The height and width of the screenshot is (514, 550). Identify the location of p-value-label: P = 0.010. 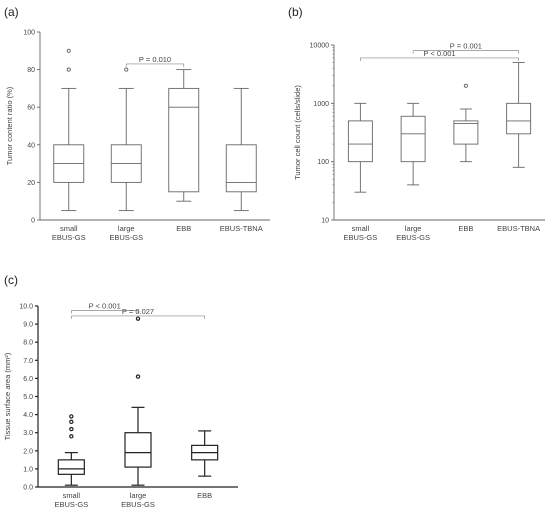
(155, 59).